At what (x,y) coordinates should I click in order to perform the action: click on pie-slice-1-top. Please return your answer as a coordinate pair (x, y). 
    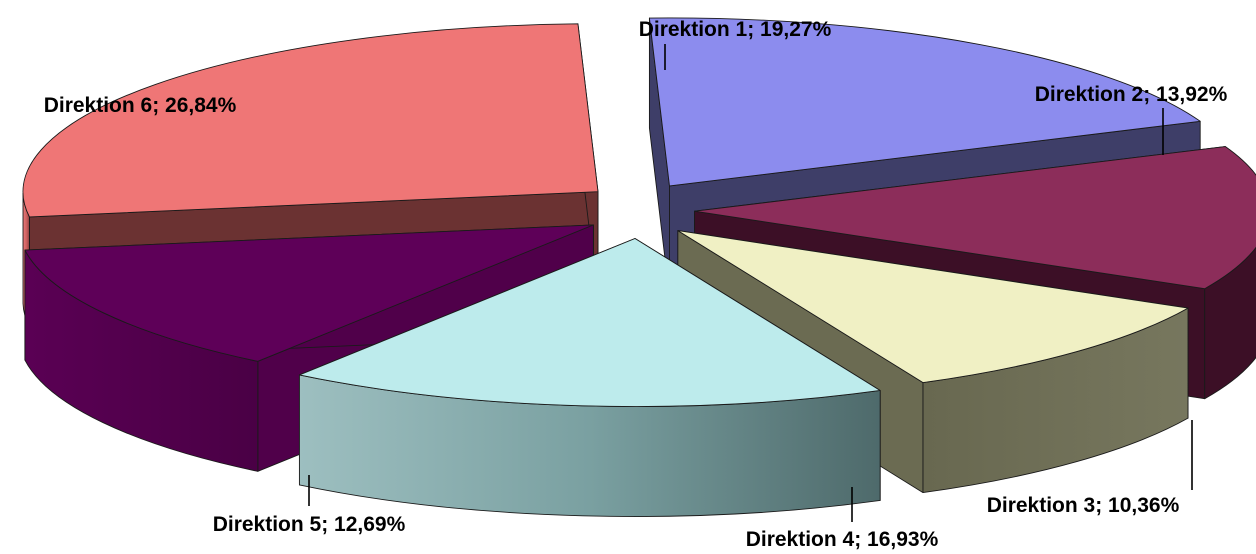
    Looking at the image, I should click on (924, 102).